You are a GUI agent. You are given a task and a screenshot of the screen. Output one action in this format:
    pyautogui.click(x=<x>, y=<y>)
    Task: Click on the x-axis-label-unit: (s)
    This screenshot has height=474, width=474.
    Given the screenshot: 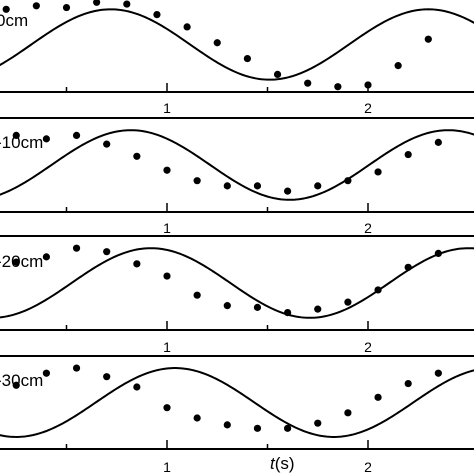 What is the action you would take?
    pyautogui.click(x=285, y=463)
    